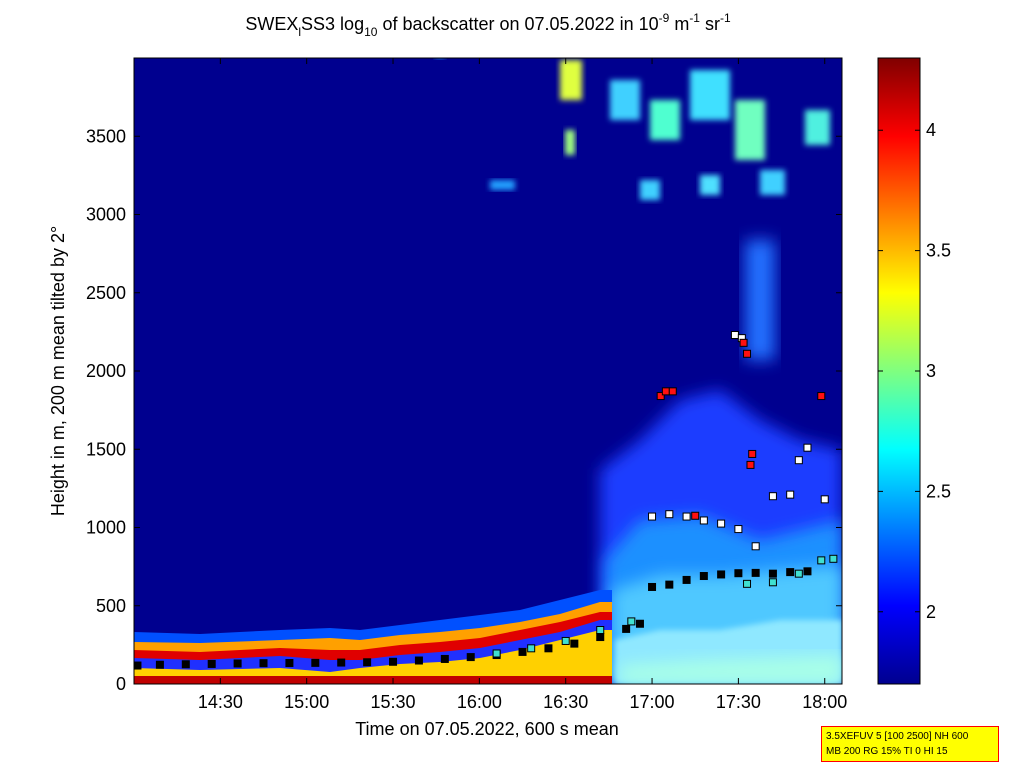 The width and height of the screenshot is (1023, 767). Describe the element at coordinates (938, 491) in the screenshot. I see `colorbar-tick-label: 2.5` at that location.